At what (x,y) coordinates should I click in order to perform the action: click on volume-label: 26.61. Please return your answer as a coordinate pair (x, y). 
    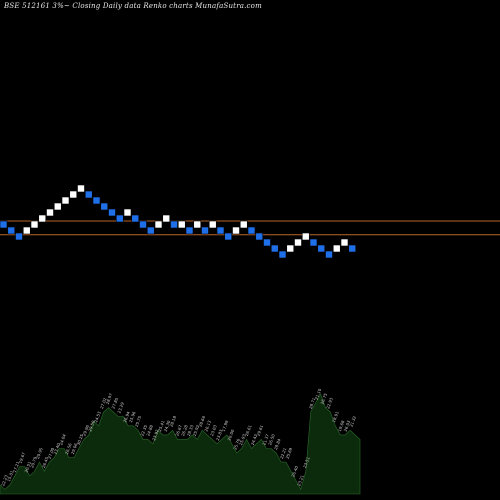
    Looking at the image, I should click on (248, 430).